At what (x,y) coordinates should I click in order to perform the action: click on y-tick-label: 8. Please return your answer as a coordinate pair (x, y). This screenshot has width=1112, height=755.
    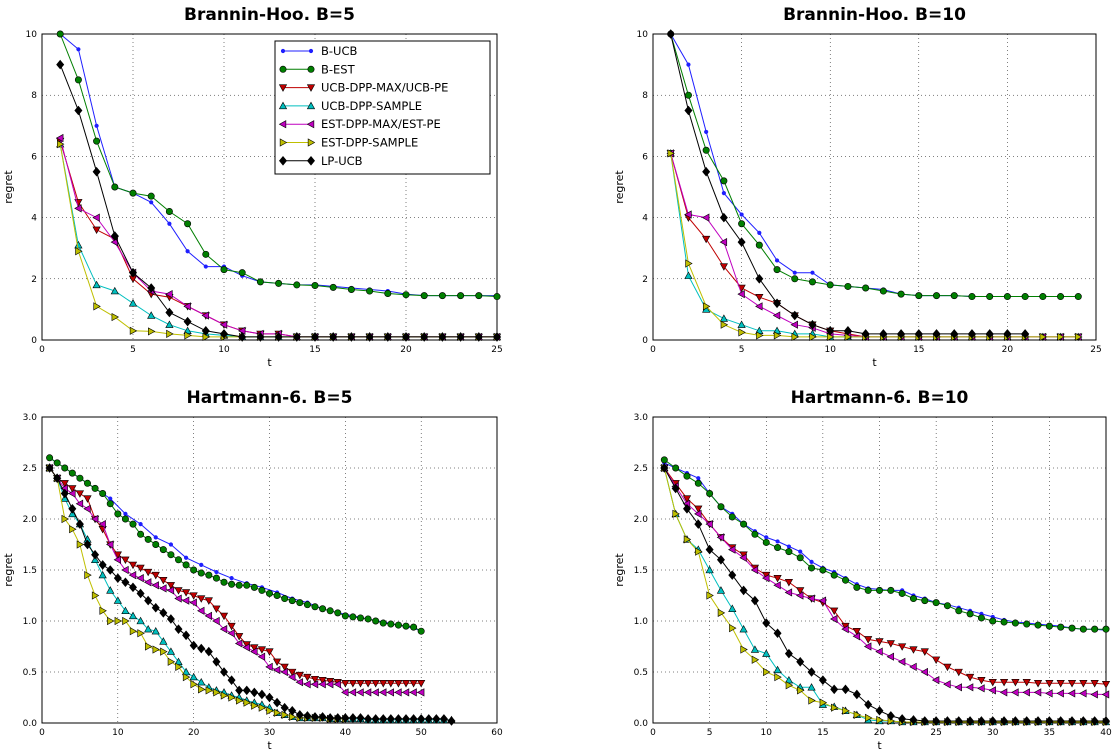
    Looking at the image, I should click on (645, 96).